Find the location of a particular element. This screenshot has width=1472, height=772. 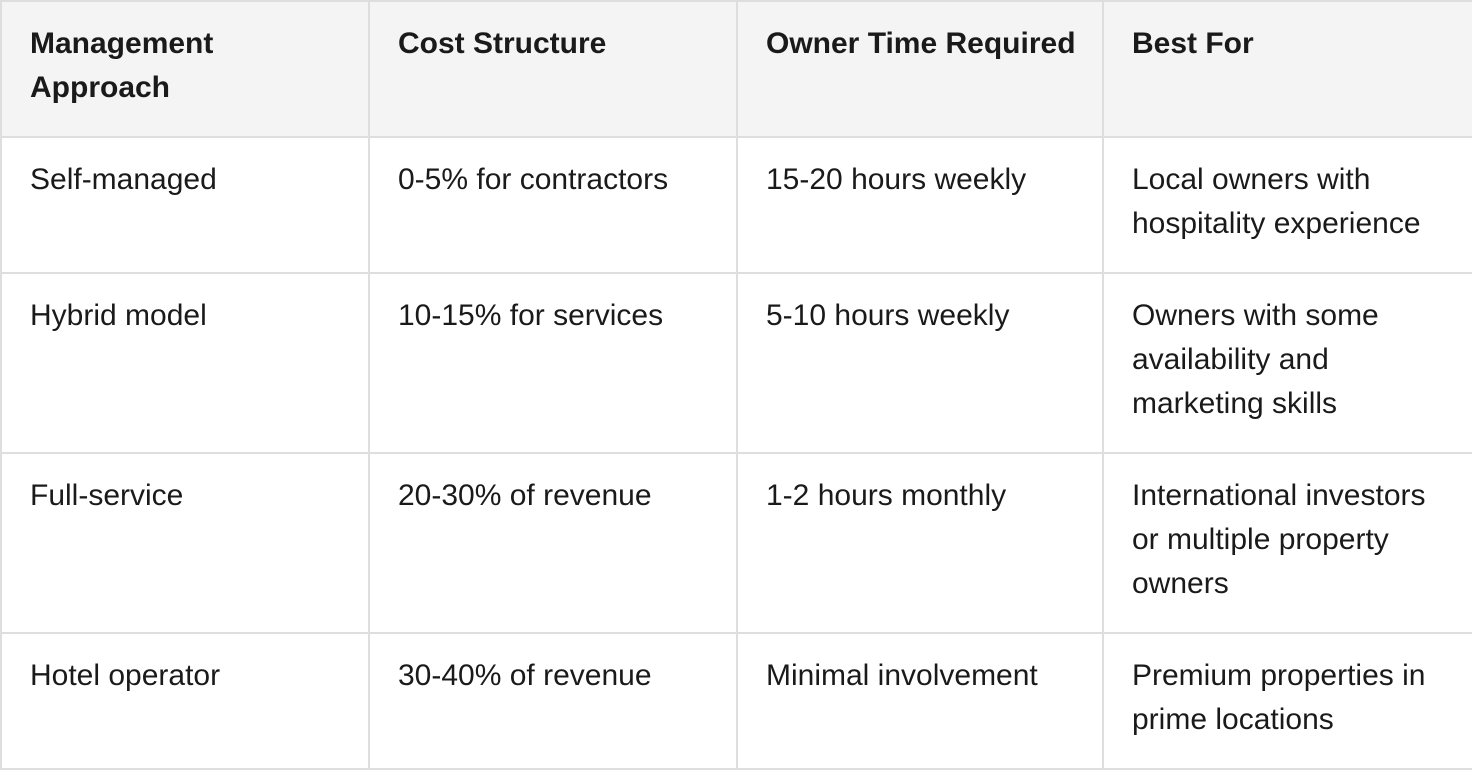

table-cell: Hotel operator is located at coordinates (185, 701).